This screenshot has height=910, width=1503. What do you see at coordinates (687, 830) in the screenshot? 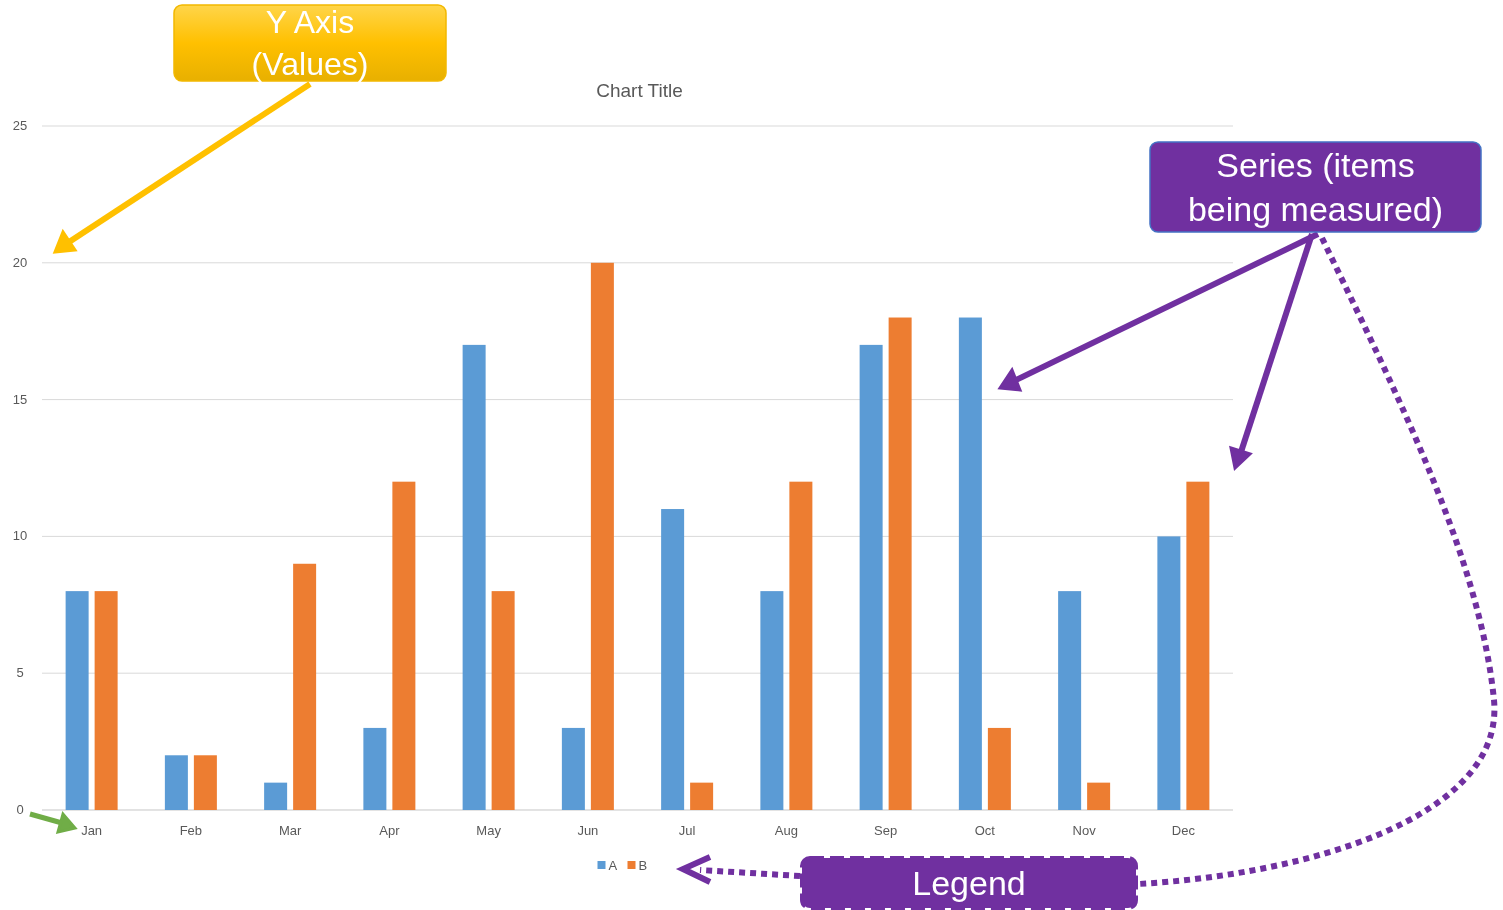
I see `x-tick-label: Jul` at bounding box center [687, 830].